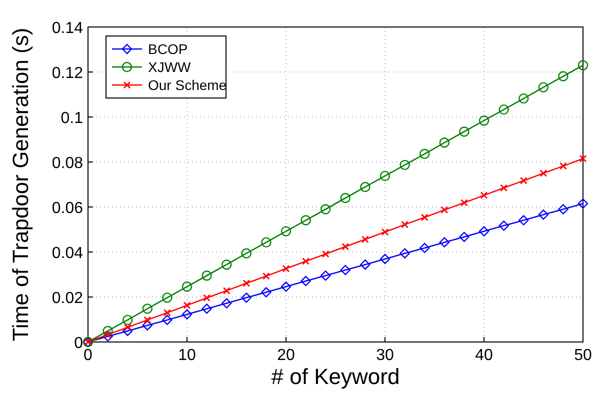 Image resolution: width=593 pixels, height=401 pixels. What do you see at coordinates (68, 208) in the screenshot?
I see `y-tick-label: 0.06` at bounding box center [68, 208].